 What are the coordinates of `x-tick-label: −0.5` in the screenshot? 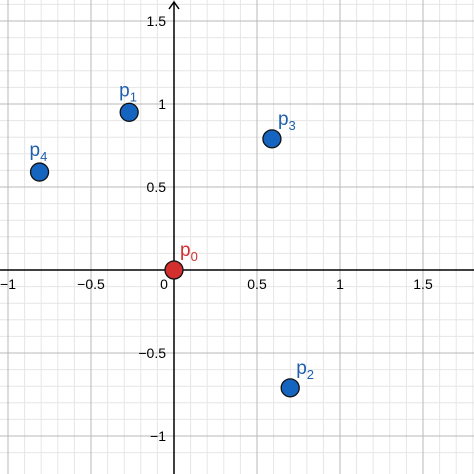 It's located at (91, 284).